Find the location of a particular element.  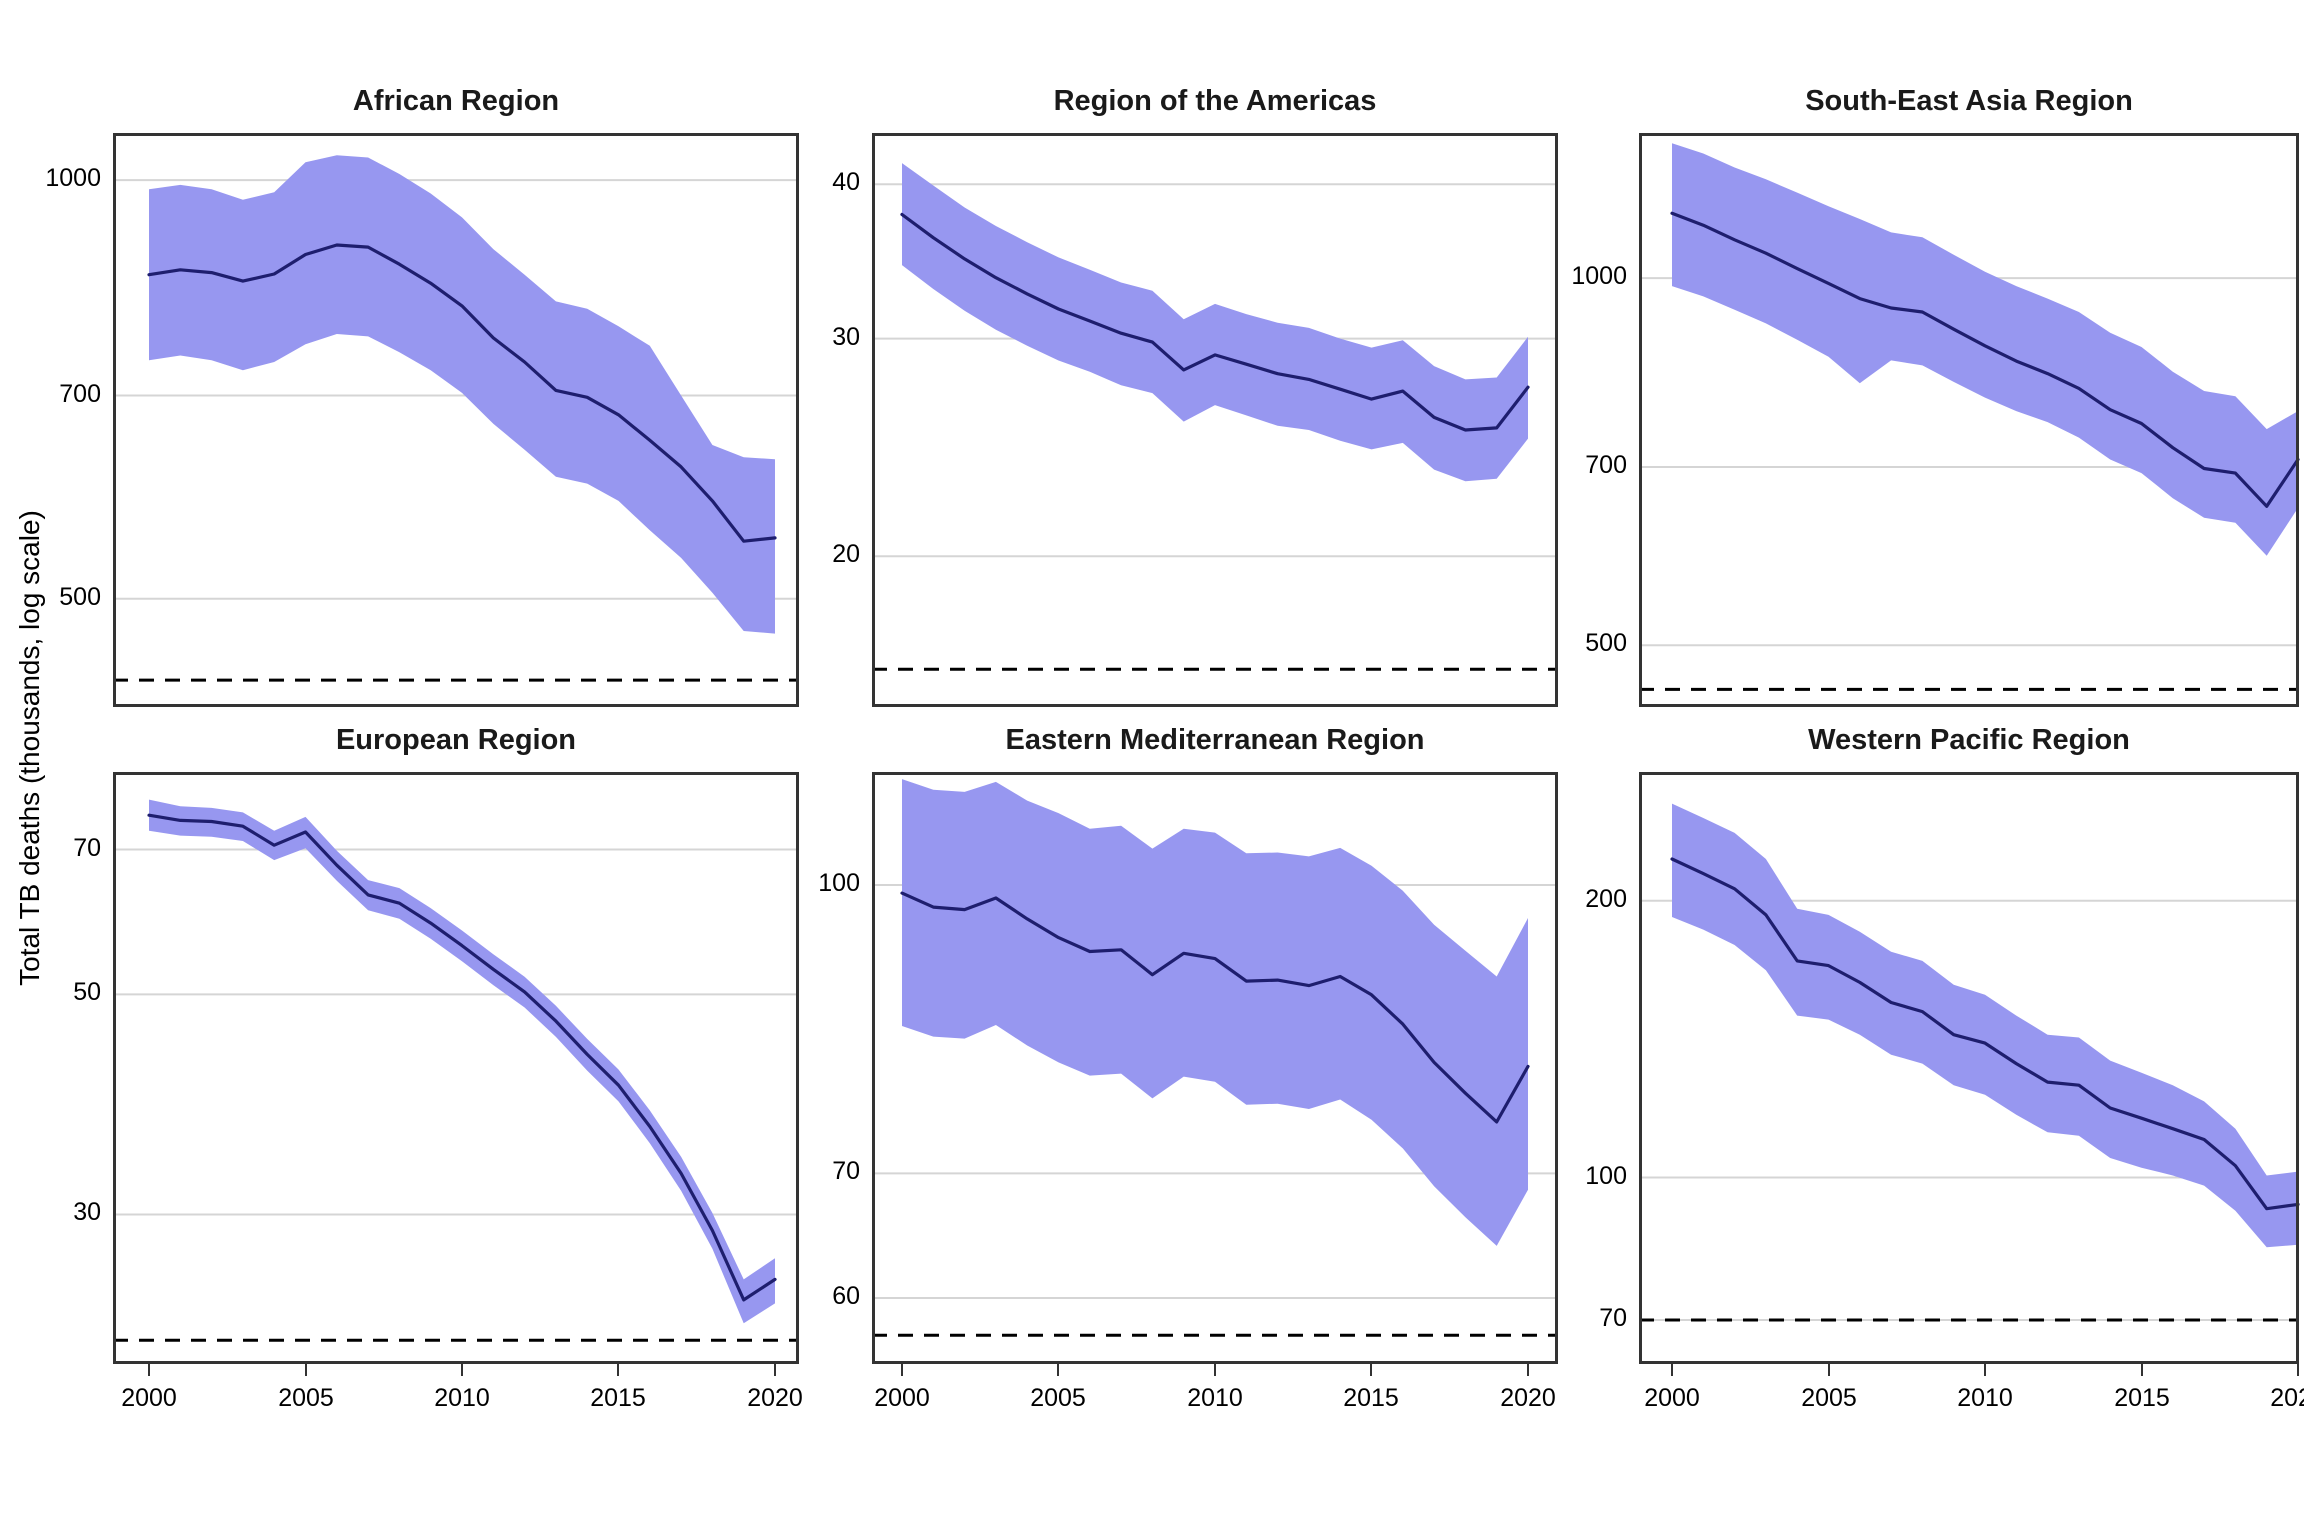

panel-eastern-mediterranean-region is located at coordinates (1215, 1068).